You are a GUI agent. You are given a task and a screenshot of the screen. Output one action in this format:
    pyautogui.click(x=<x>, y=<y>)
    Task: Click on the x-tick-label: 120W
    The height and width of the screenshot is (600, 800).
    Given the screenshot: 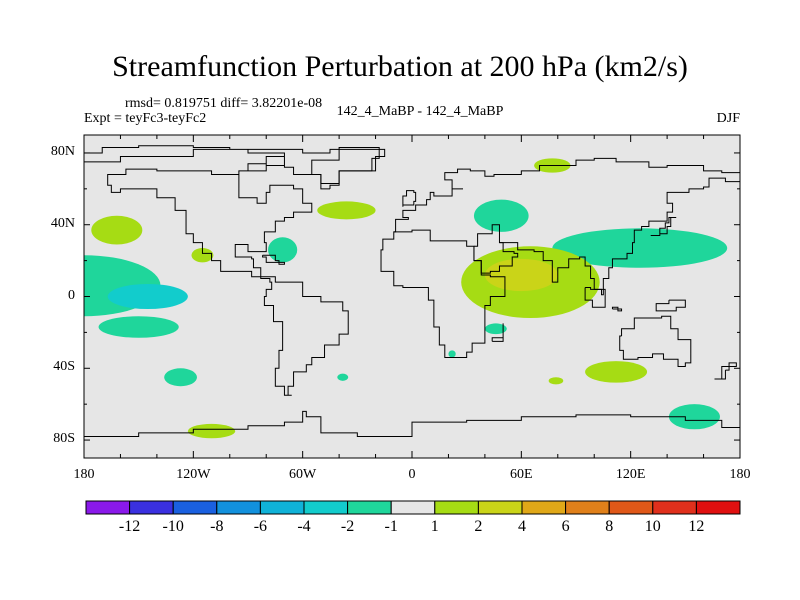 What is the action you would take?
    pyautogui.click(x=193, y=474)
    